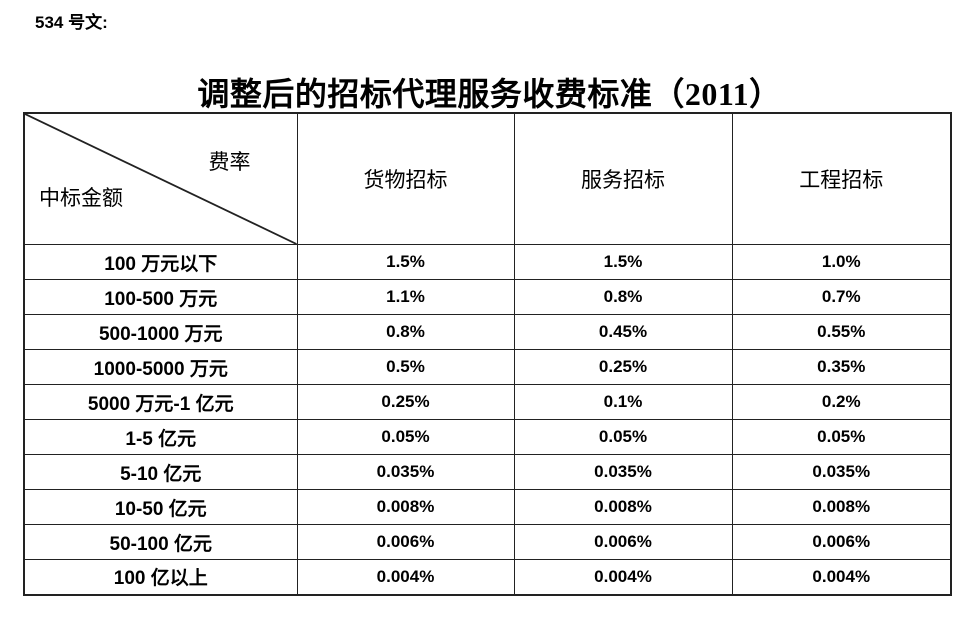  Describe the element at coordinates (623, 402) in the screenshot. I see `rate-value: 0.1%` at that location.